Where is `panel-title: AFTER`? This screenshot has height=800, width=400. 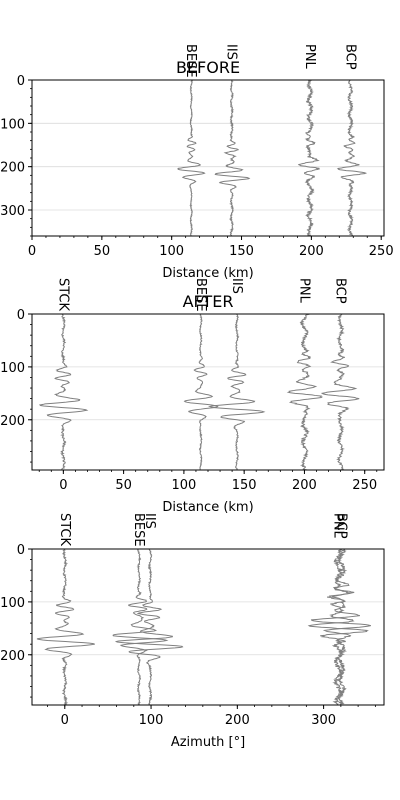
panel-title: AFTER is located at coordinates (208, 301).